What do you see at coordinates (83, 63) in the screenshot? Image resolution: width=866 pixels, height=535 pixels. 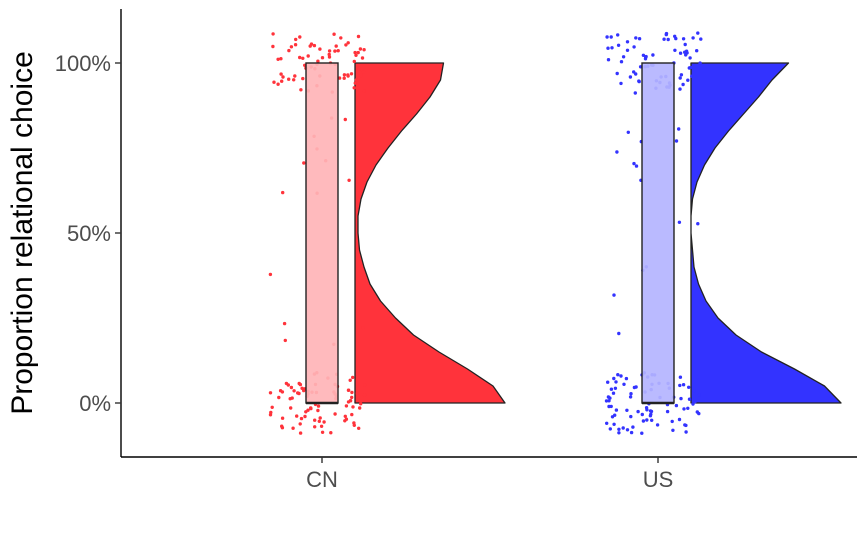 I see `y-tick-label: 100%` at bounding box center [83, 63].